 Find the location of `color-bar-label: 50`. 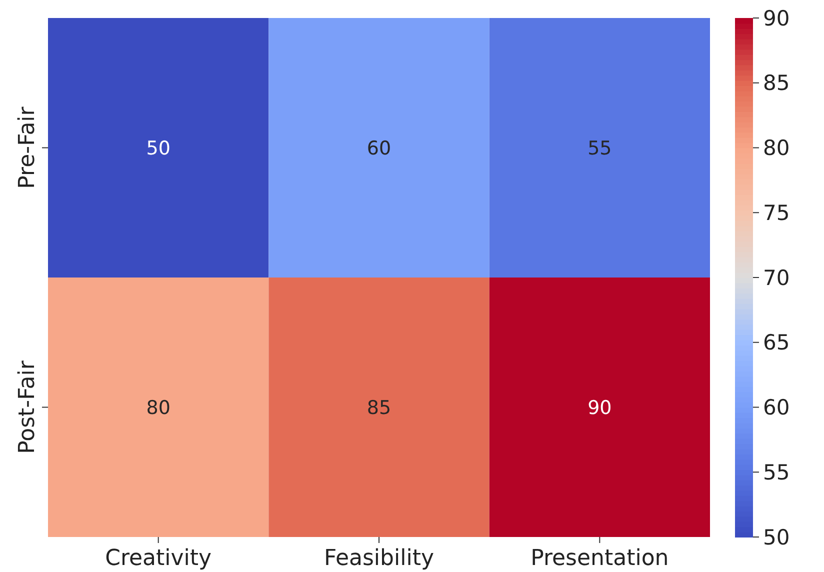

color-bar-label: 50 is located at coordinates (776, 537).